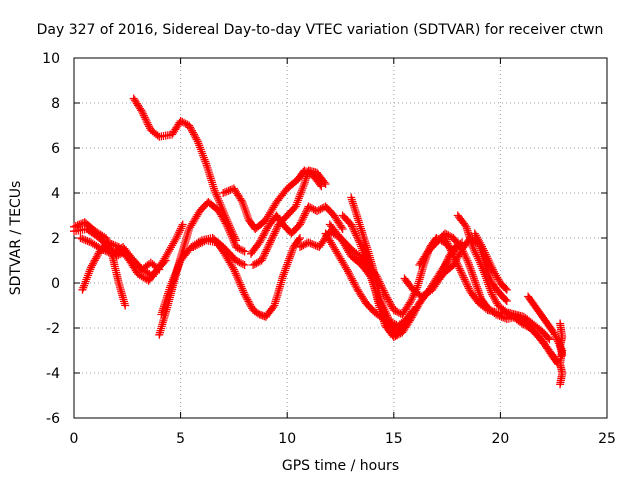 The width and height of the screenshot is (640, 480). What do you see at coordinates (55, 239) in the screenshot?
I see `y-tick-label: 2` at bounding box center [55, 239].